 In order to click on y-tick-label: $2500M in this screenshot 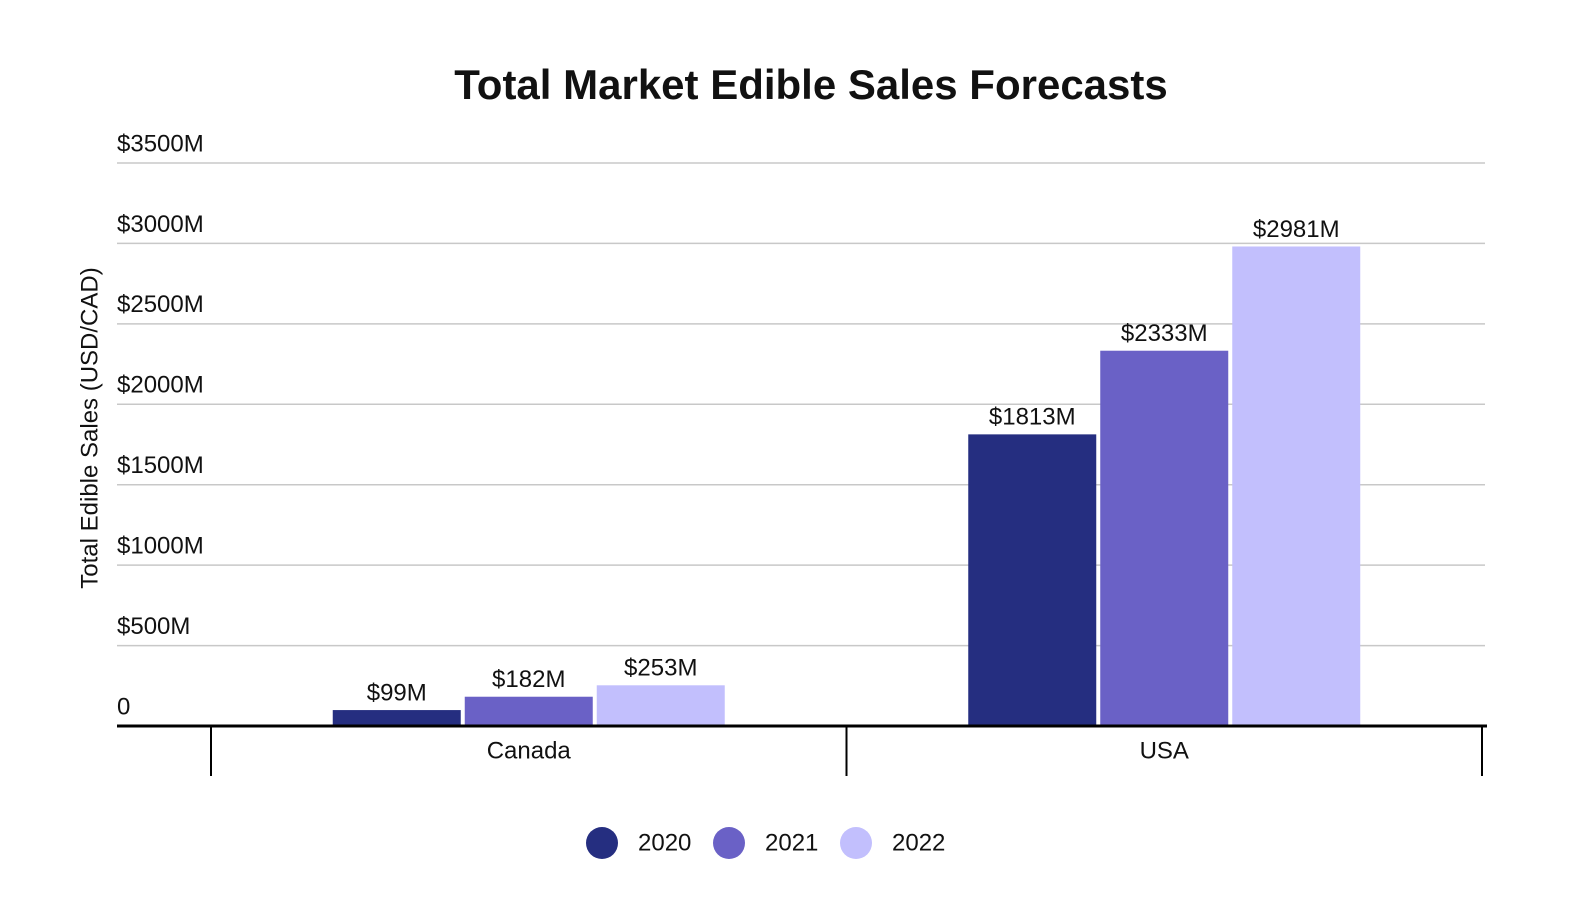, I will do `click(160, 304)`.